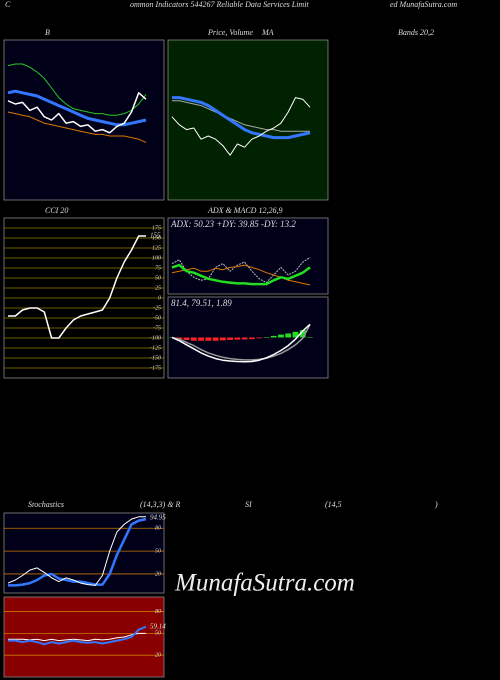  What do you see at coordinates (423, 4) in the screenshot?
I see `caption: ed MunafaSutra.com` at bounding box center [423, 4].